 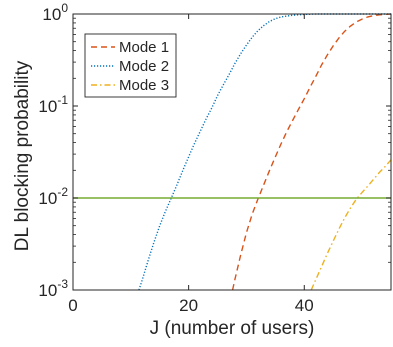 What do you see at coordinates (144, 85) in the screenshot?
I see `legend-label-mode-3: Mode 3` at bounding box center [144, 85].